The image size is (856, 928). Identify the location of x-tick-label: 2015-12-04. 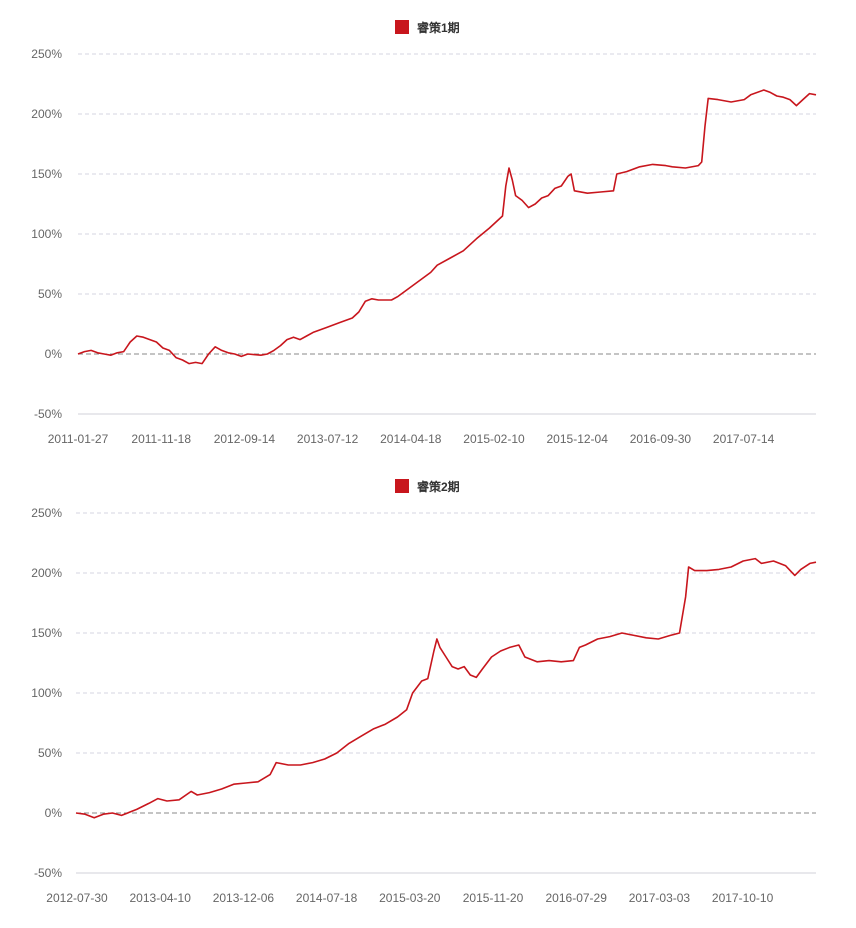
(578, 439).